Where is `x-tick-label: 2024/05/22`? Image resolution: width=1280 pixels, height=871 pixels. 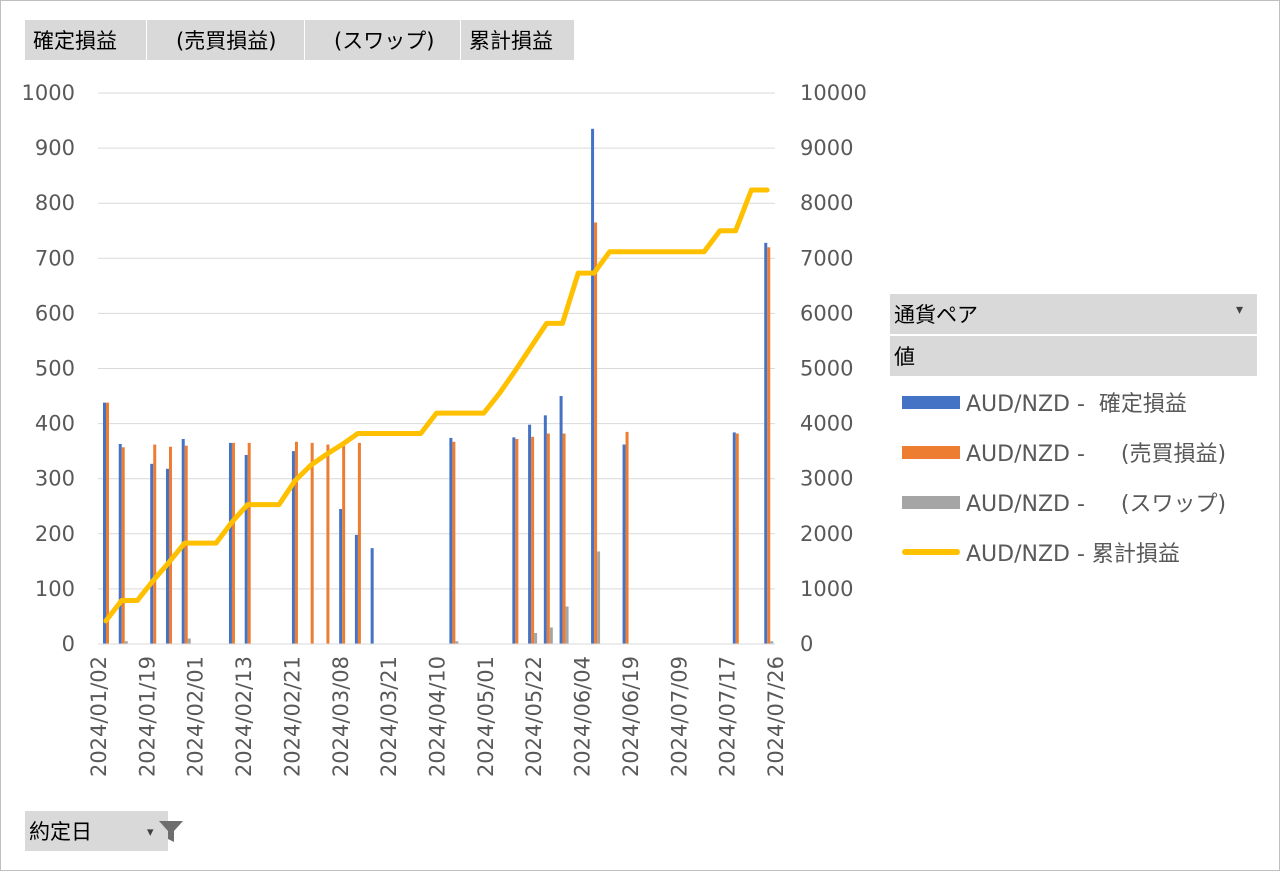 x-tick-label: 2024/05/22 is located at coordinates (534, 716).